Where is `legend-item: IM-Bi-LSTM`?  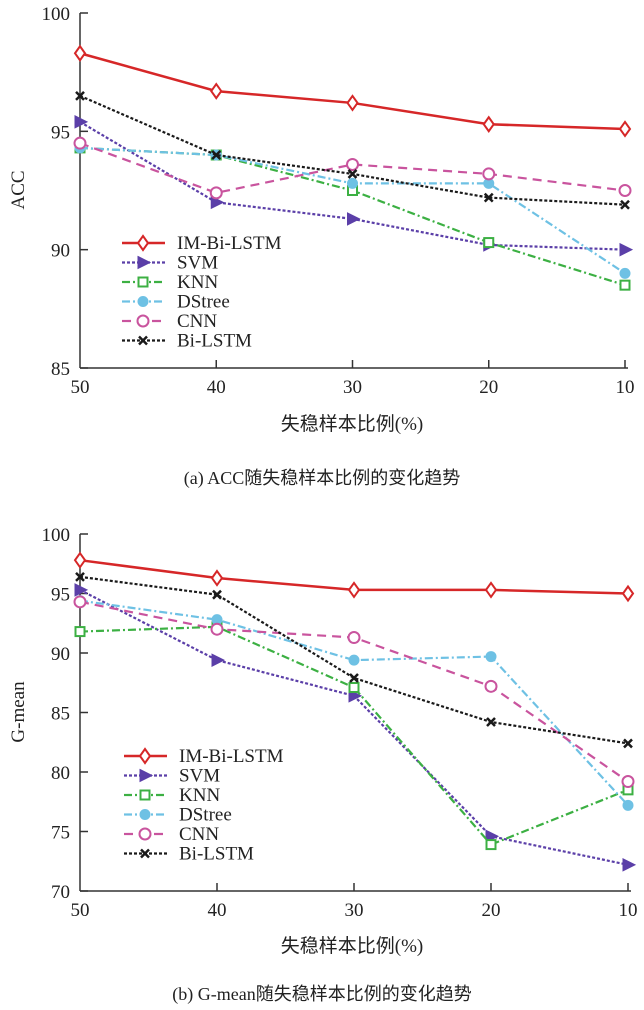 legend-item: IM-Bi-LSTM is located at coordinates (202, 243).